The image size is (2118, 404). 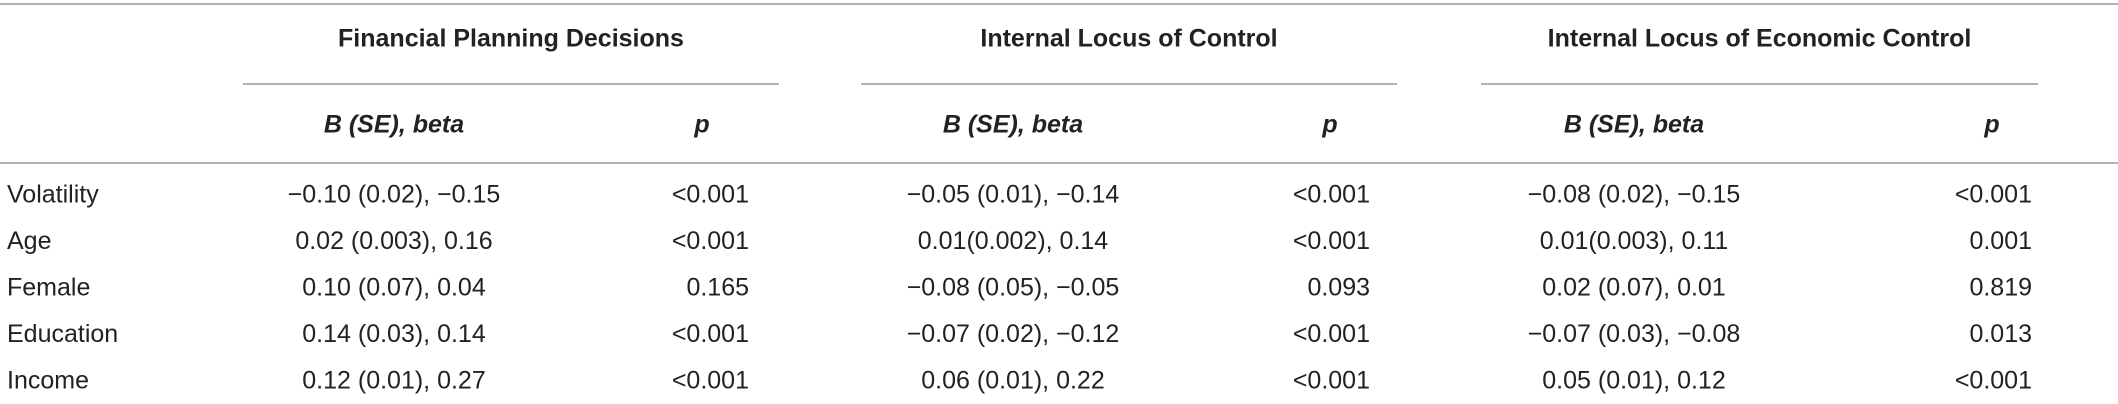 What do you see at coordinates (1013, 241) in the screenshot?
I see `cell: 0.01(0.002), 0.14` at bounding box center [1013, 241].